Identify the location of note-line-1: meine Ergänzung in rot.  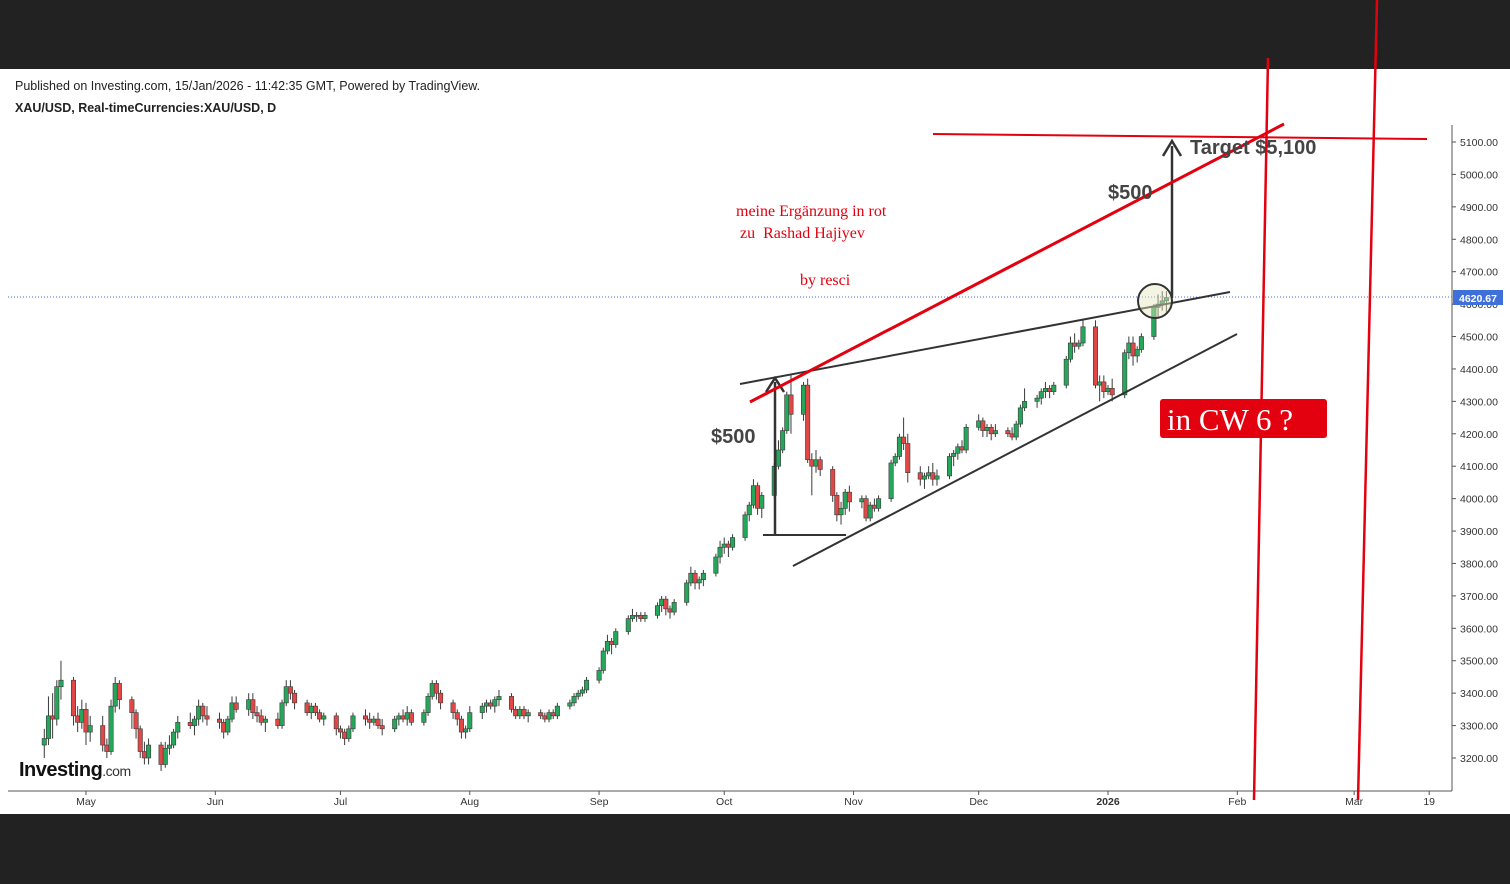
(811, 211).